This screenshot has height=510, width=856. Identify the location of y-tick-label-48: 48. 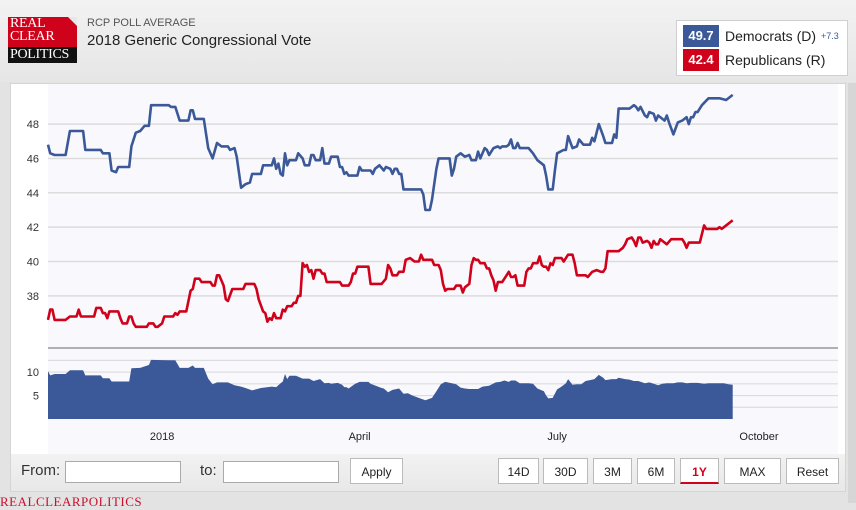
(33, 125).